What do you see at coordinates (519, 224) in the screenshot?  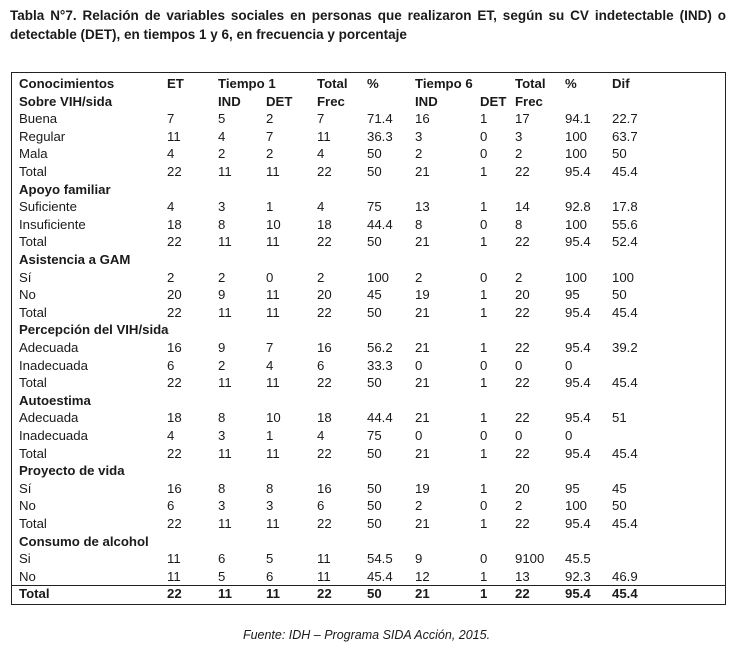 I see `cell-t6-total: 8` at bounding box center [519, 224].